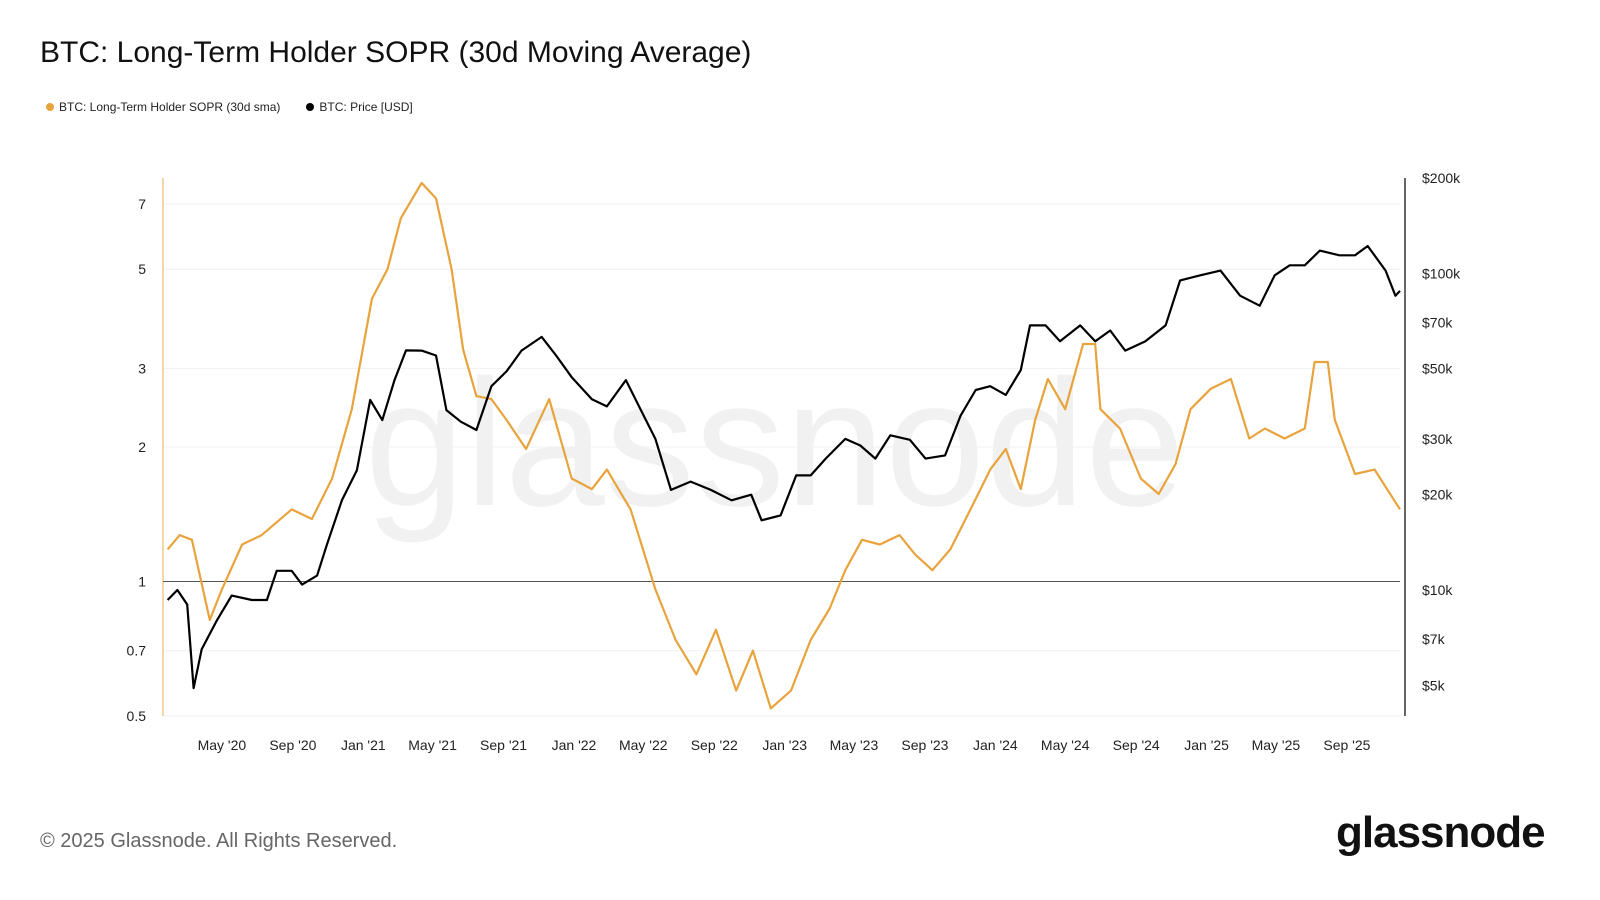  Describe the element at coordinates (142, 269) in the screenshot. I see `y-left-tick-label: 5` at that location.